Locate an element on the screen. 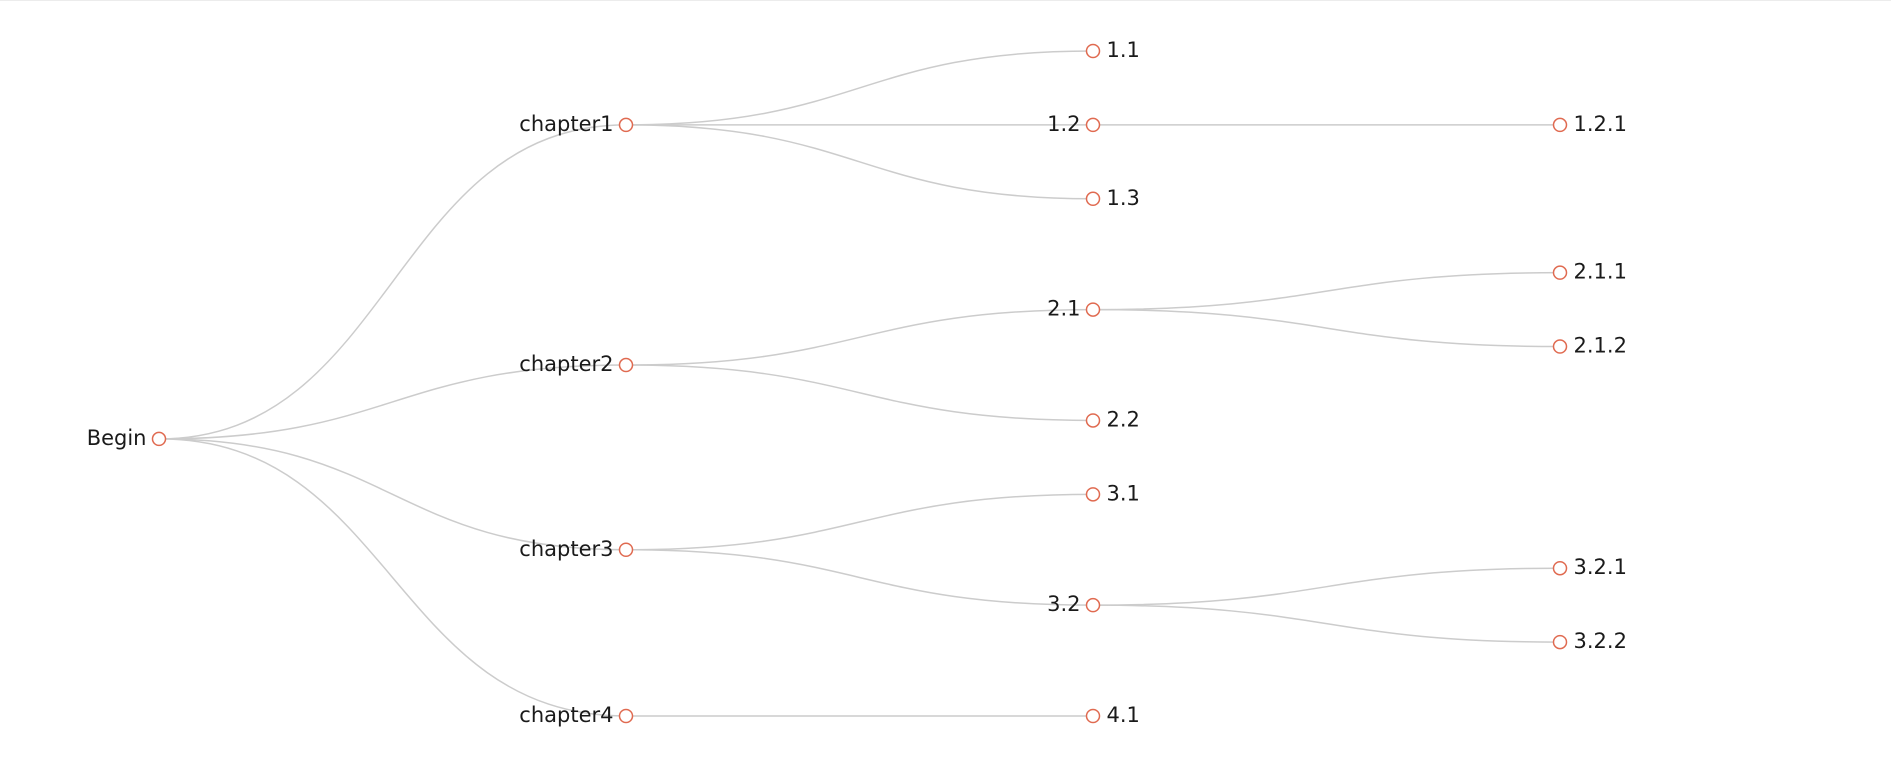 The image size is (1891, 781). link-begin-to-chapter4 is located at coordinates (392, 577).